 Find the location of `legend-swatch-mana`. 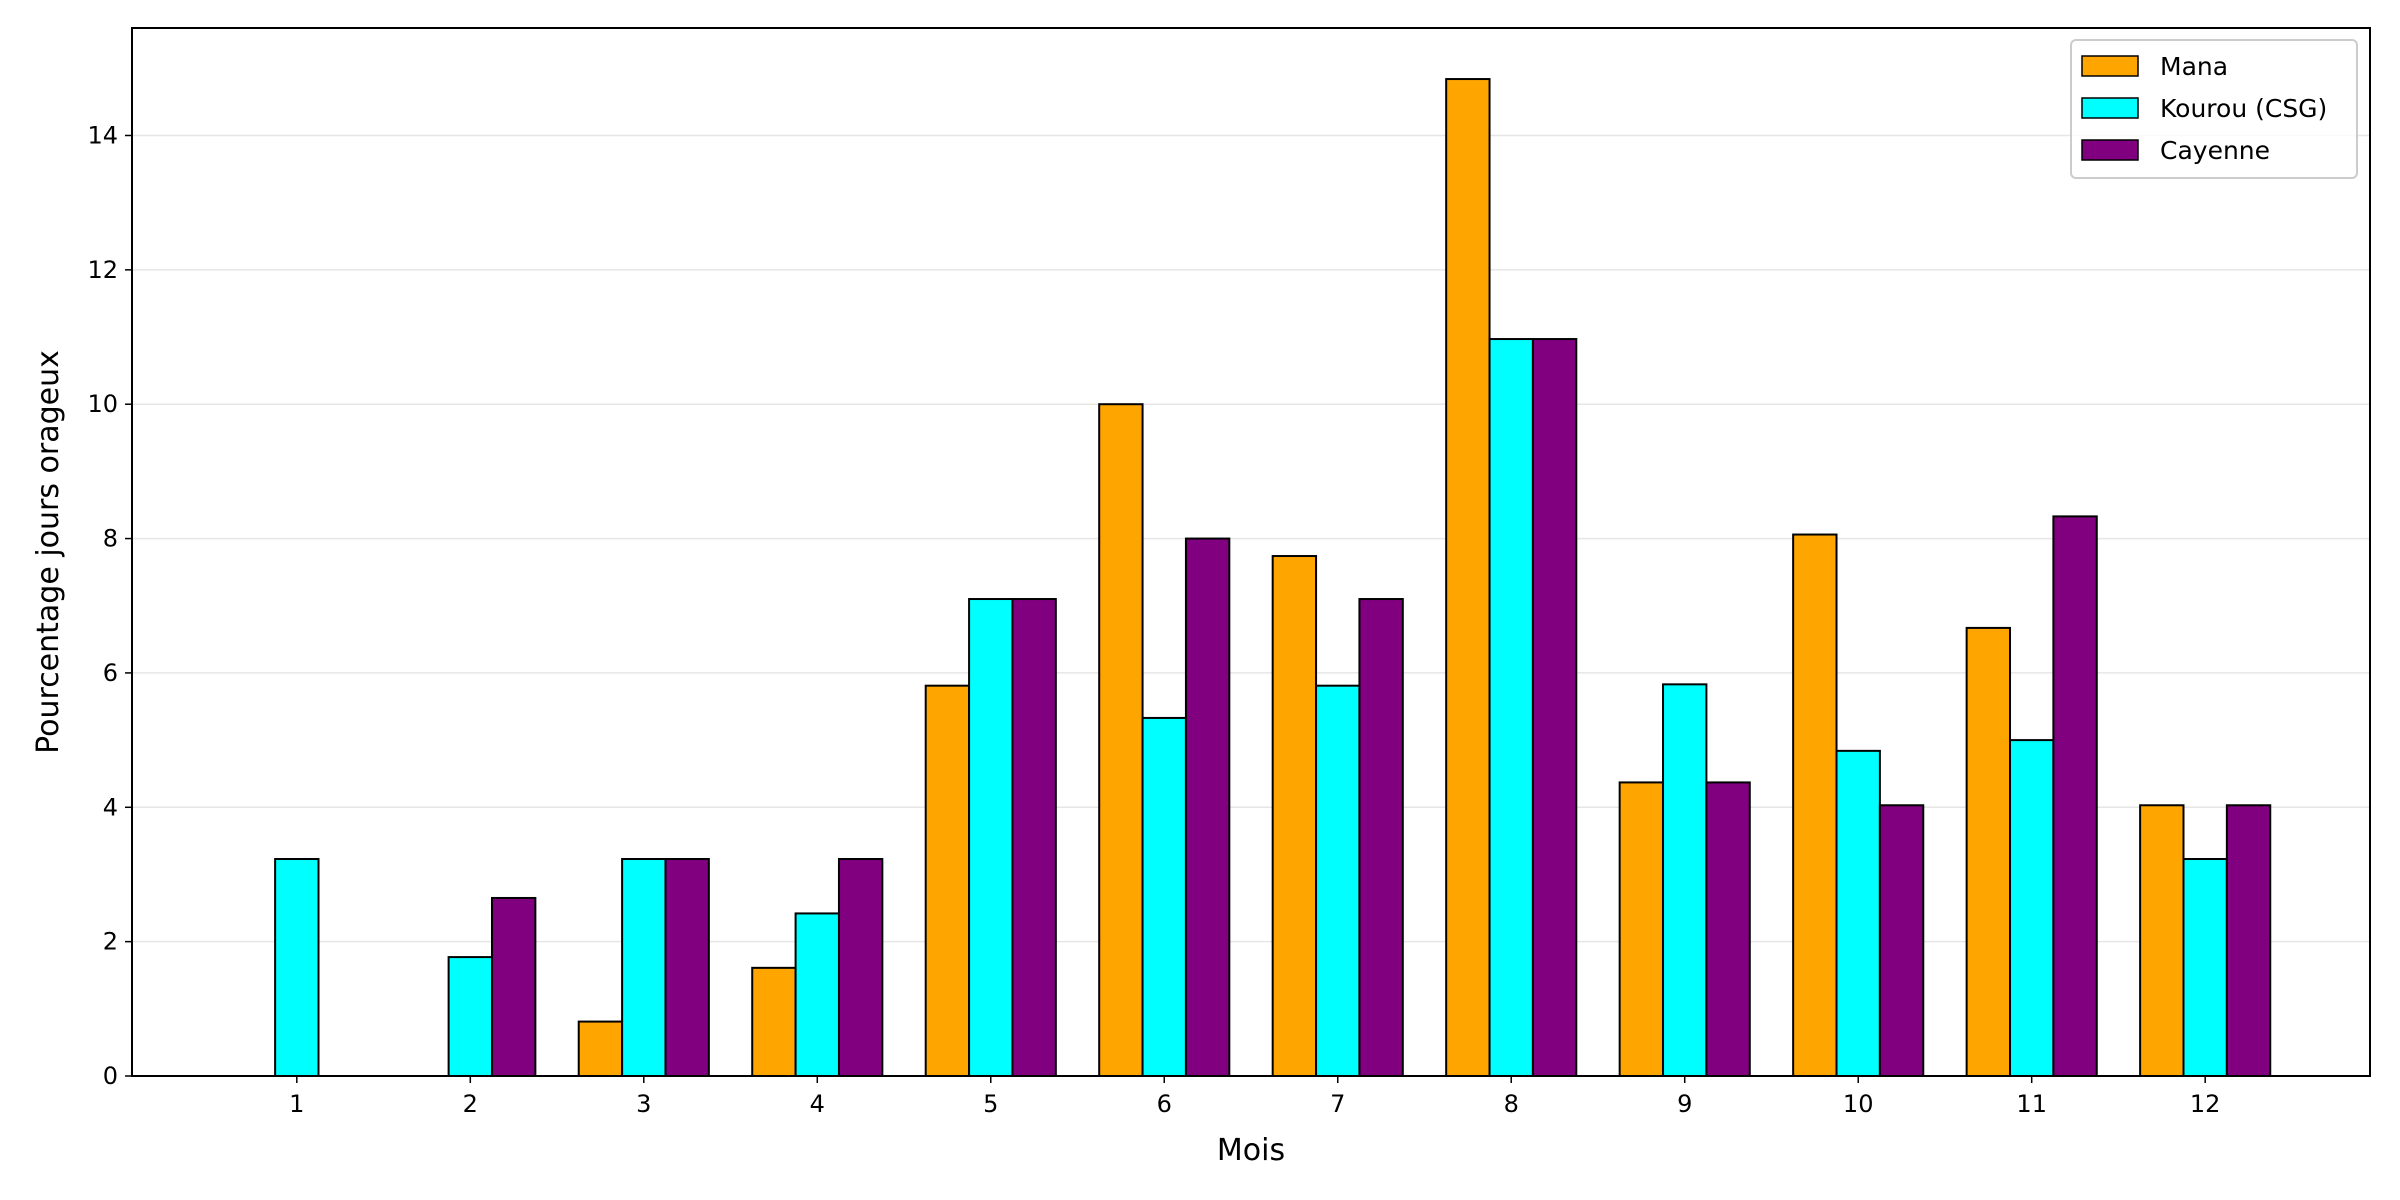

legend-swatch-mana is located at coordinates (2110, 66).